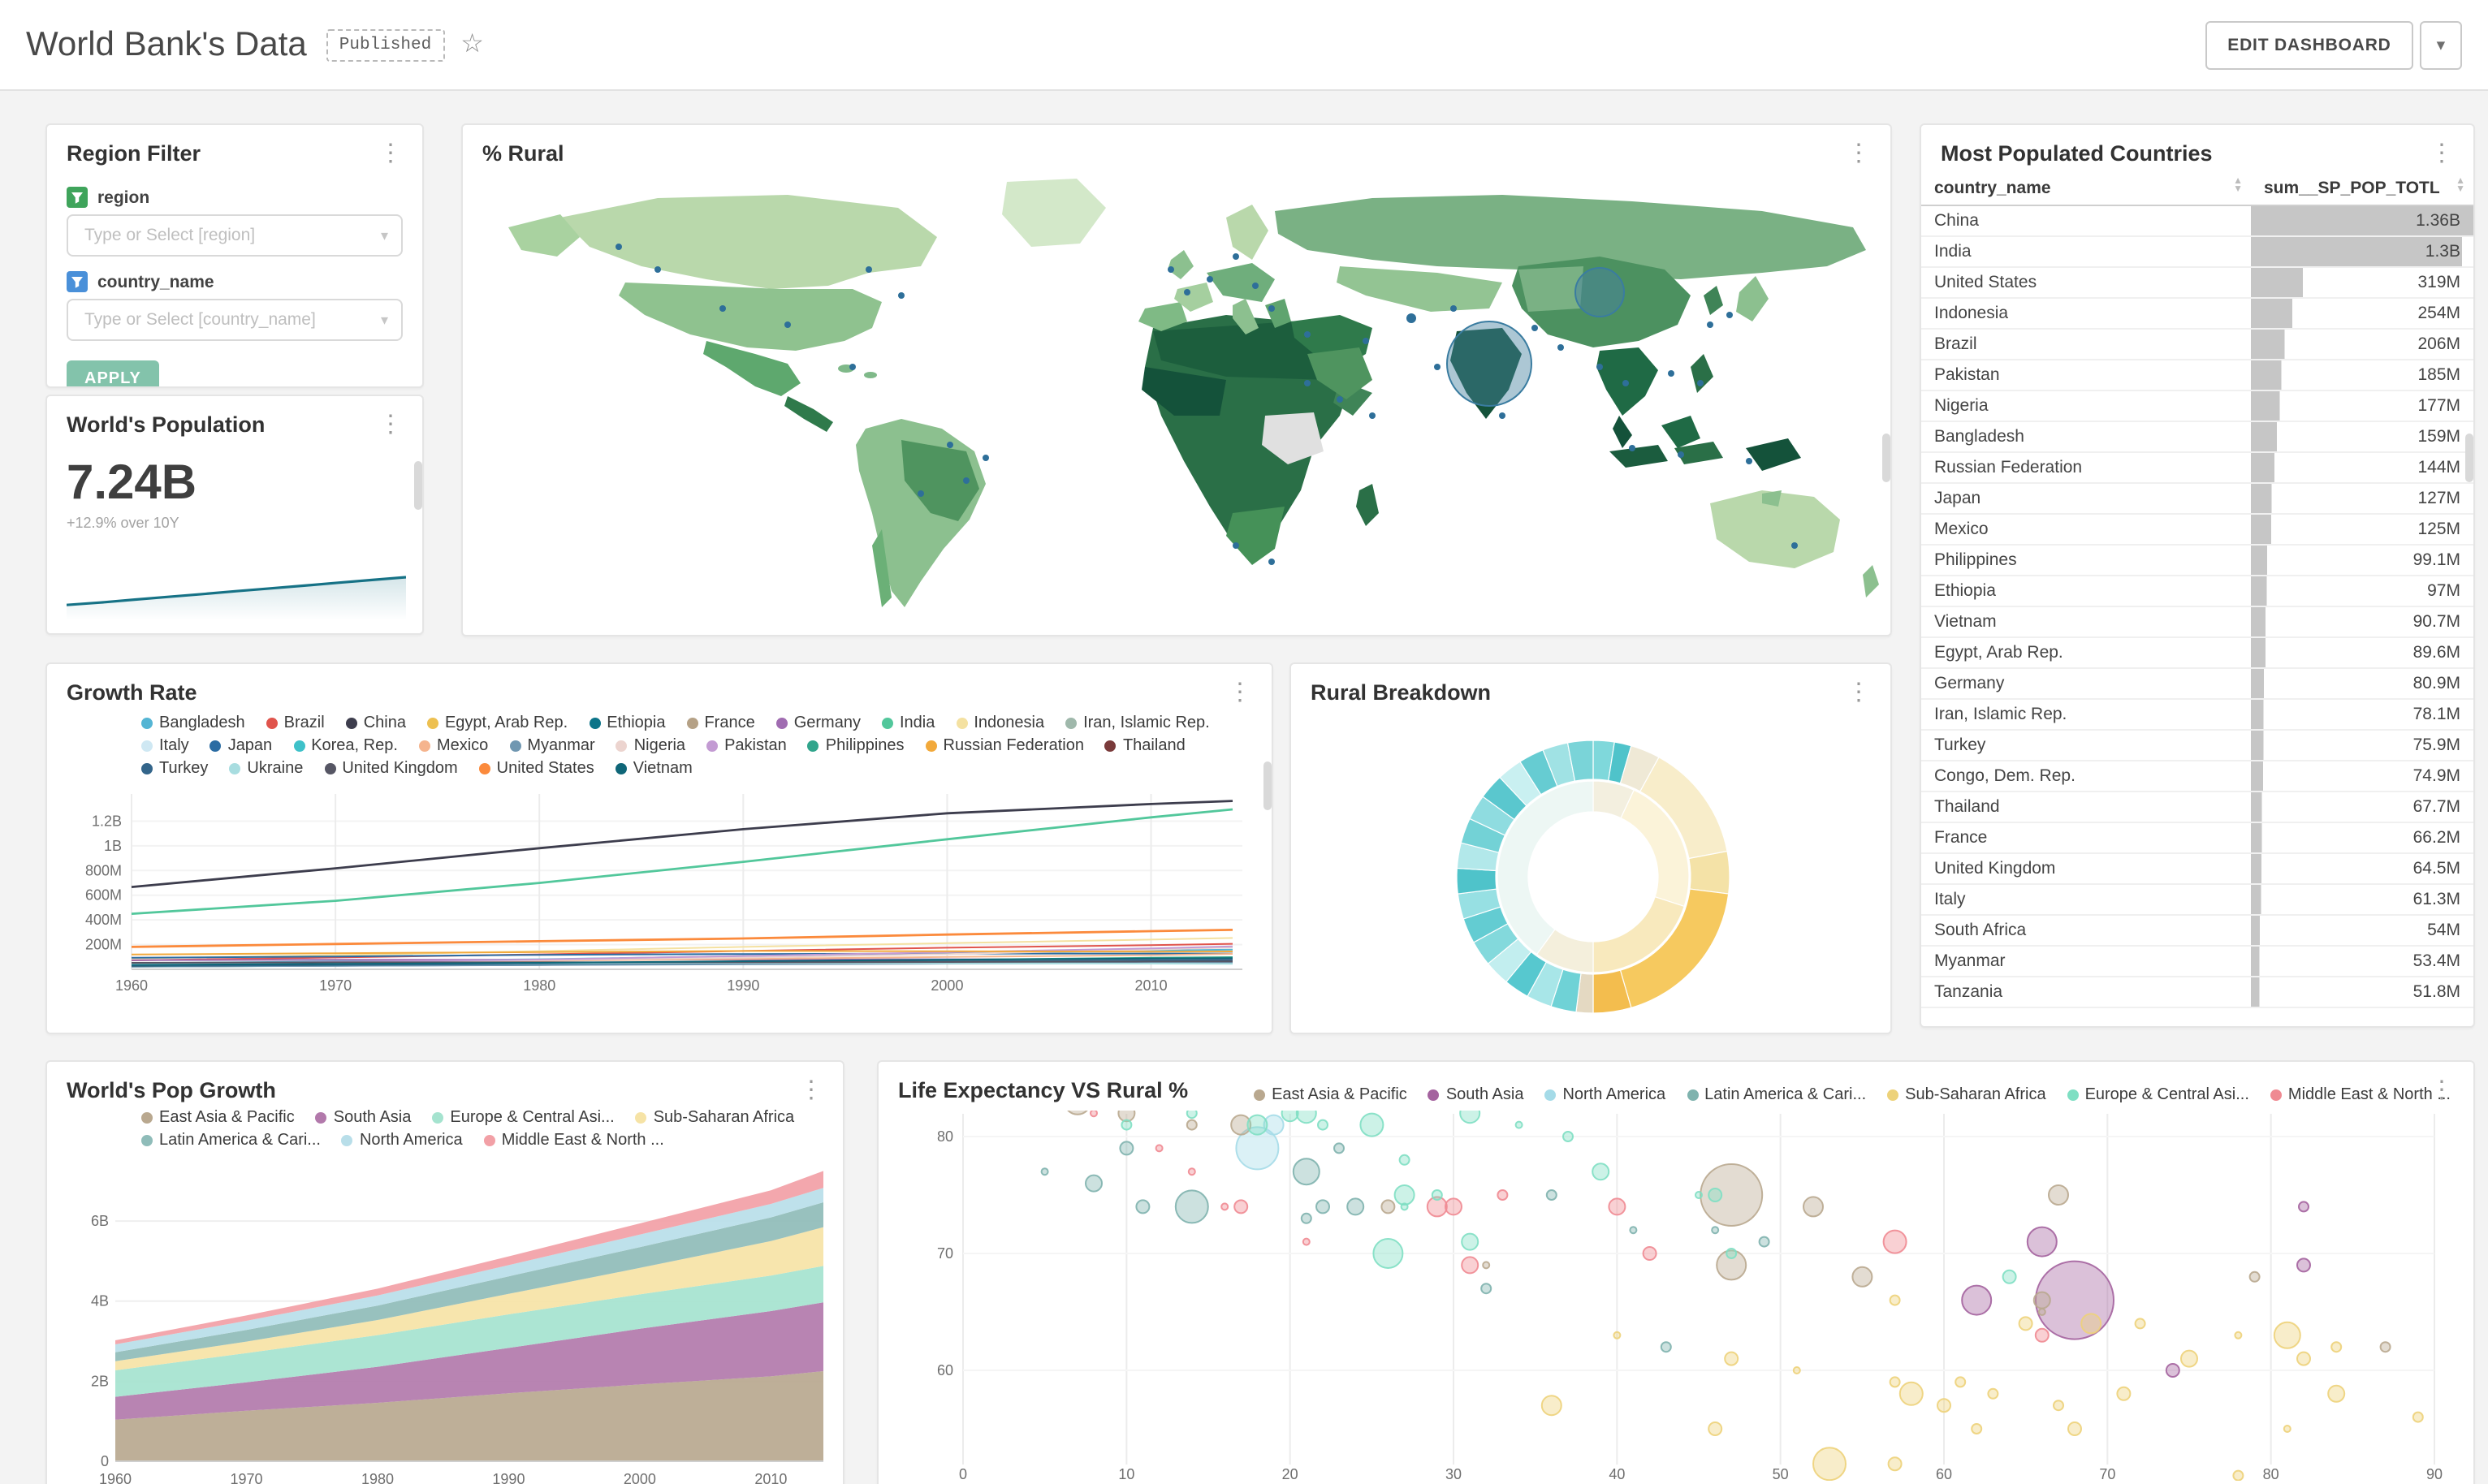 This screenshot has width=2488, height=1484. What do you see at coordinates (295, 723) in the screenshot?
I see `legend-item: Brazil` at bounding box center [295, 723].